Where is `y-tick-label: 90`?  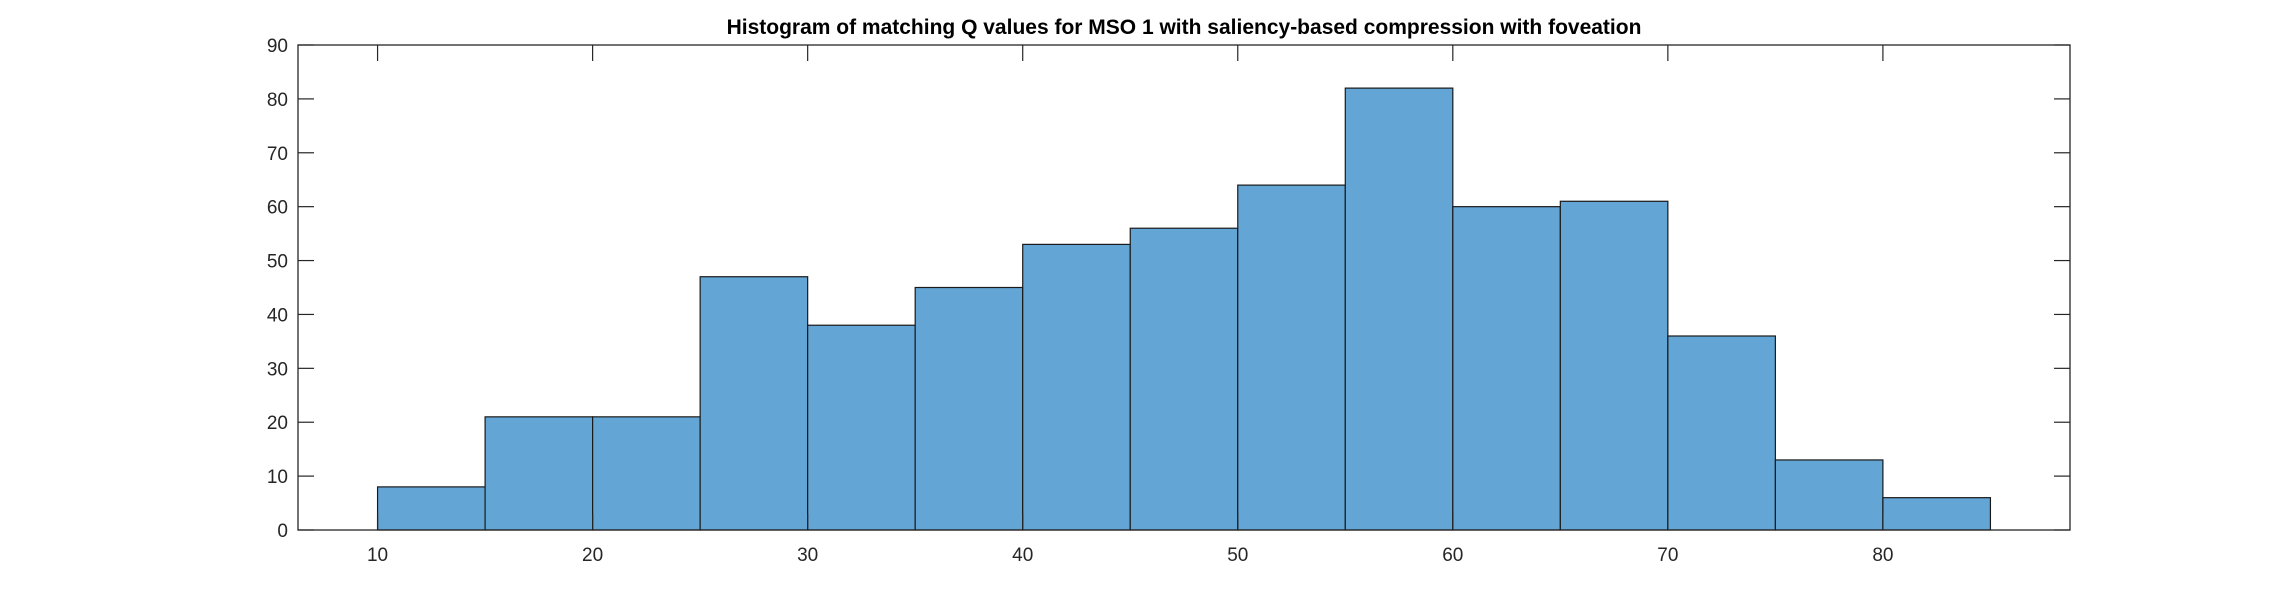
y-tick-label: 90 is located at coordinates (277, 46).